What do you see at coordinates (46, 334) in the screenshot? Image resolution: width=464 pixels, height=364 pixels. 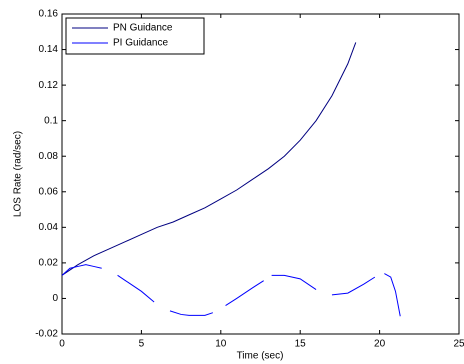 I see `y-tick-label: -0.02` at bounding box center [46, 334].